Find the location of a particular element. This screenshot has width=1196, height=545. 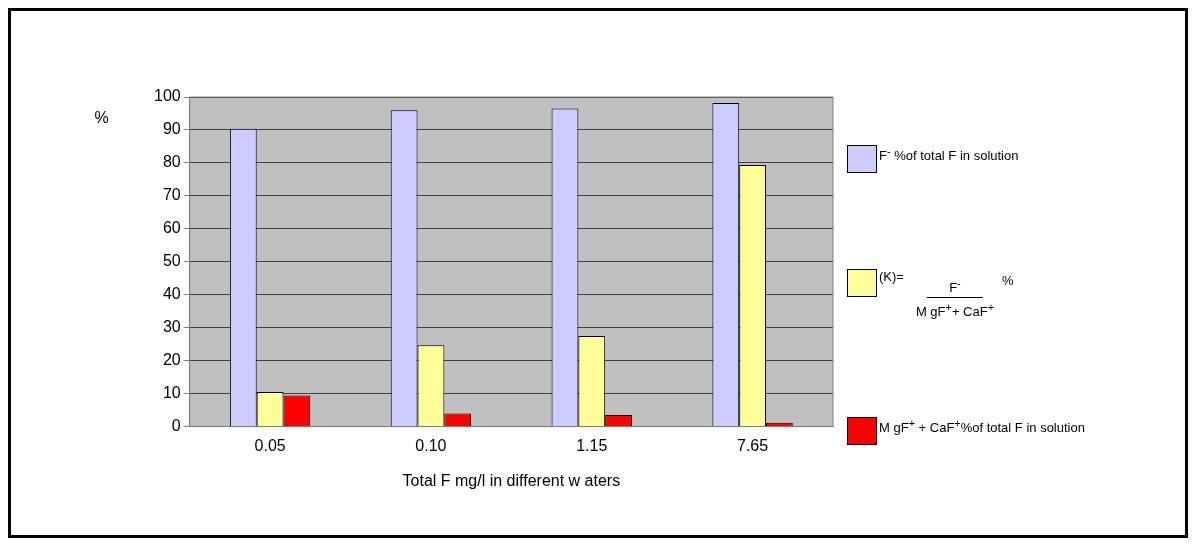

y-tick-label: 70 is located at coordinates (171, 195).